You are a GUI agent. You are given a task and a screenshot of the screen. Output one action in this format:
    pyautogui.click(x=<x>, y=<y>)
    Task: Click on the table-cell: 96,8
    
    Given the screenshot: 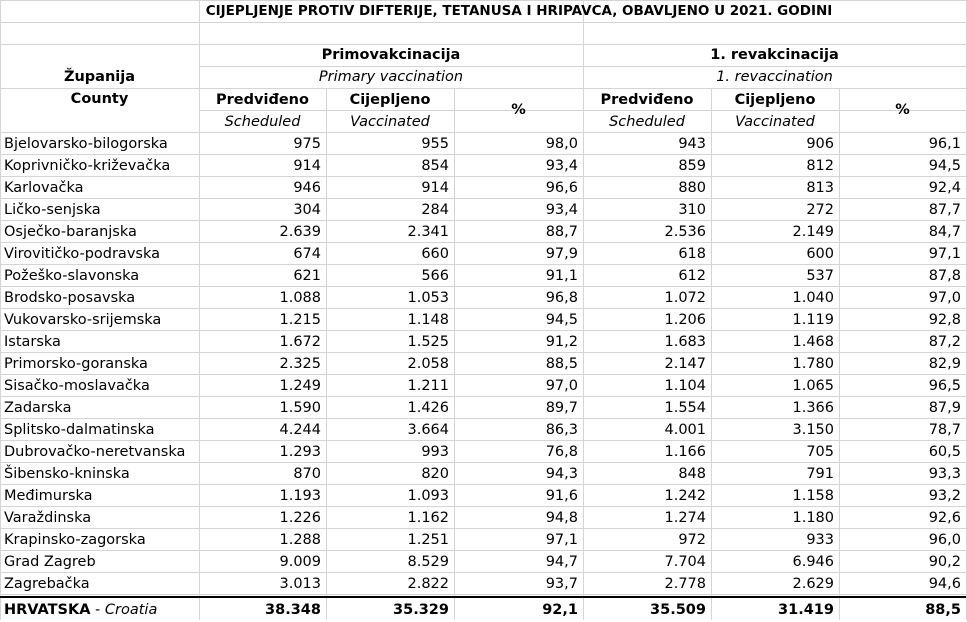 What is the action you would take?
    pyautogui.click(x=561, y=298)
    